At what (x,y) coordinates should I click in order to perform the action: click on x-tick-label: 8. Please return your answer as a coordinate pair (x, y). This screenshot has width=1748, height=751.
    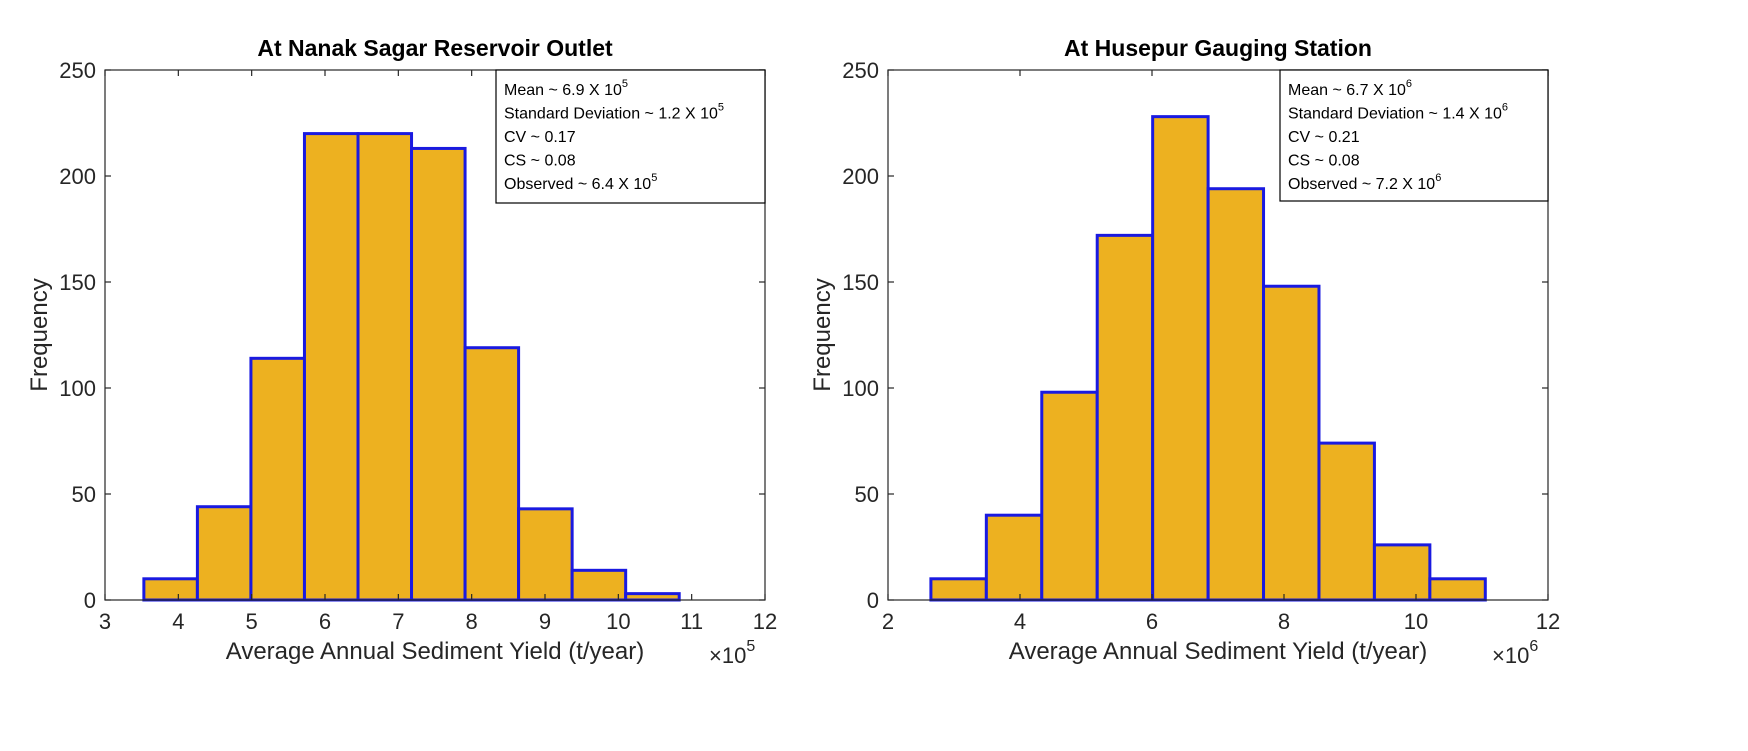
    Looking at the image, I should click on (472, 621).